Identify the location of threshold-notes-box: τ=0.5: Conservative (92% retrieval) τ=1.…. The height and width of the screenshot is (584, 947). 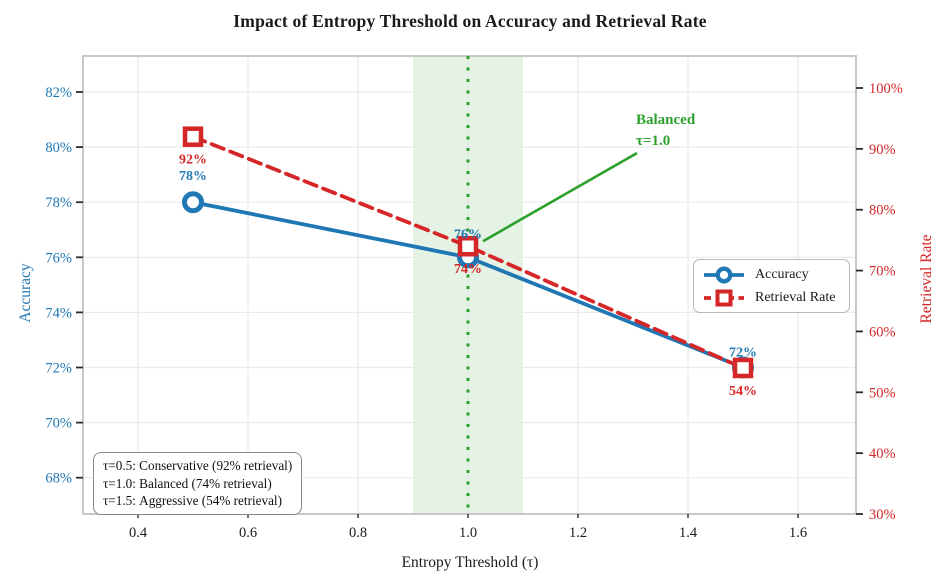
(198, 483).